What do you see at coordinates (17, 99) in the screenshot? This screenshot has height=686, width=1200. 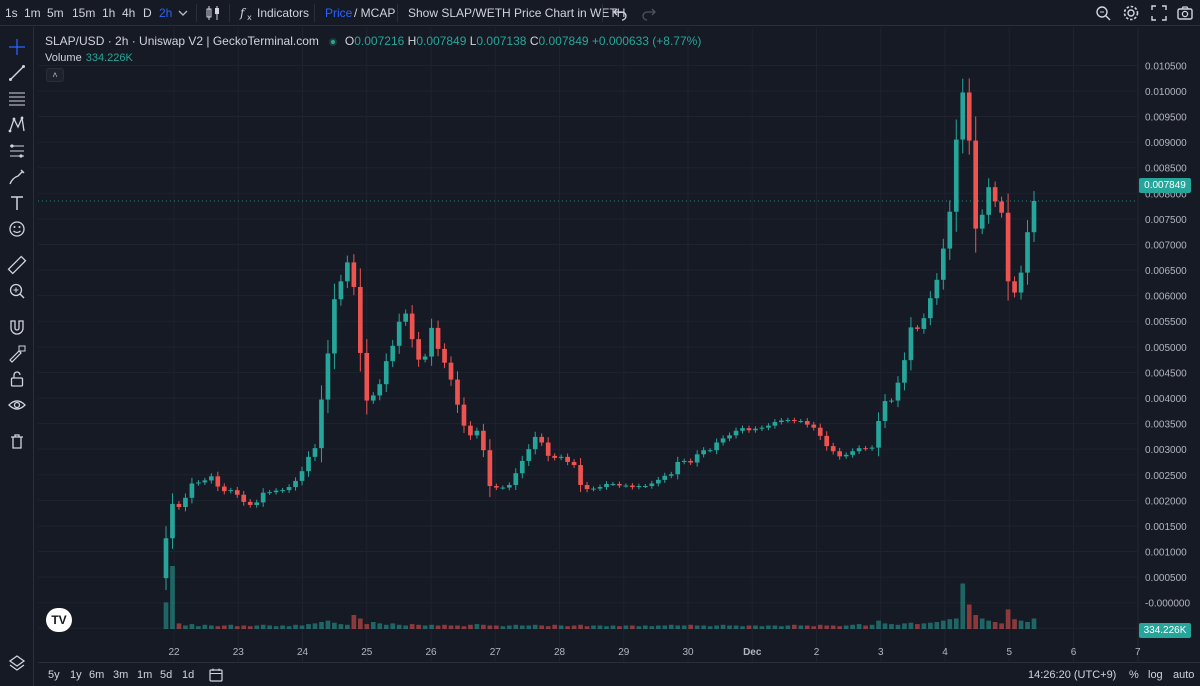 I see `fib-icon` at bounding box center [17, 99].